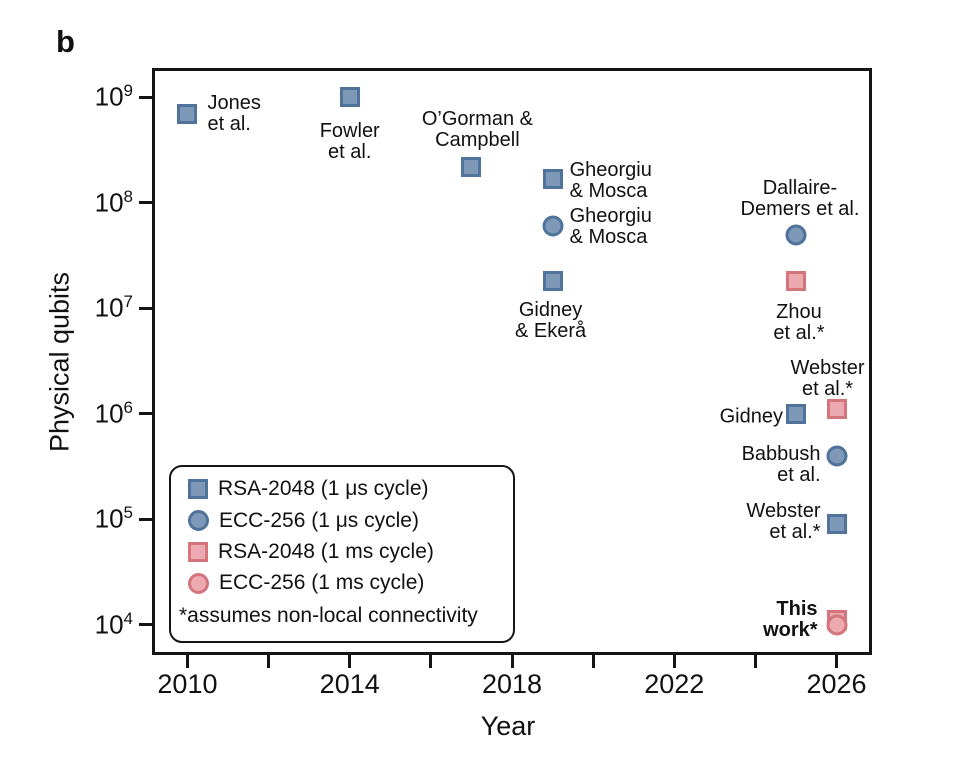 The image size is (960, 778). Describe the element at coordinates (145, 625) in the screenshot. I see `y-tick-10e4` at that location.